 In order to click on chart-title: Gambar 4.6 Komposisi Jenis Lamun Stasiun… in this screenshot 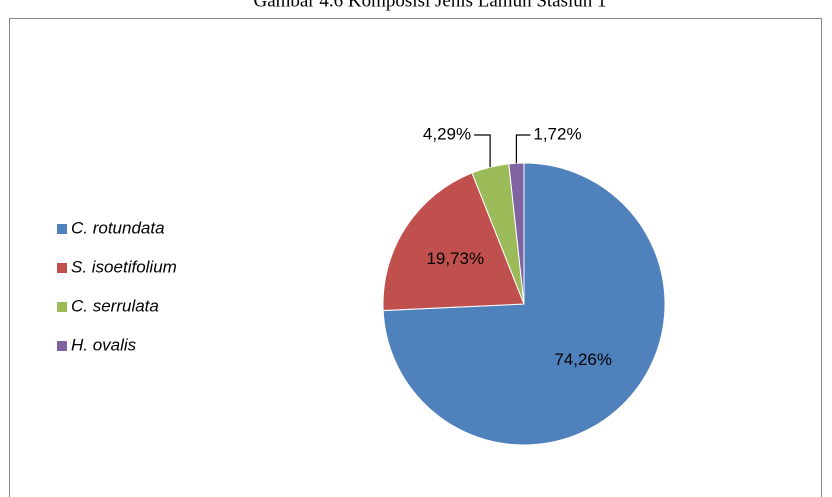, I will do `click(429, 5)`.